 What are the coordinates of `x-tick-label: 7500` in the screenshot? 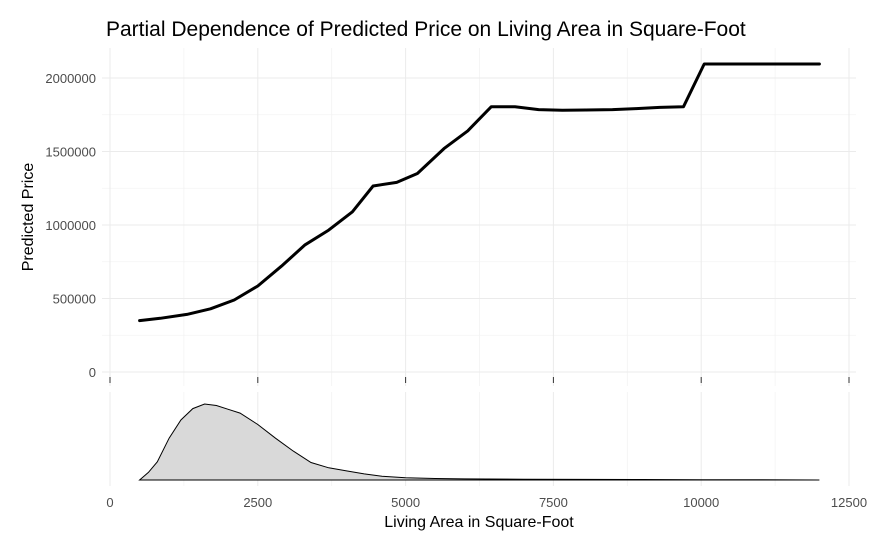 It's located at (553, 502).